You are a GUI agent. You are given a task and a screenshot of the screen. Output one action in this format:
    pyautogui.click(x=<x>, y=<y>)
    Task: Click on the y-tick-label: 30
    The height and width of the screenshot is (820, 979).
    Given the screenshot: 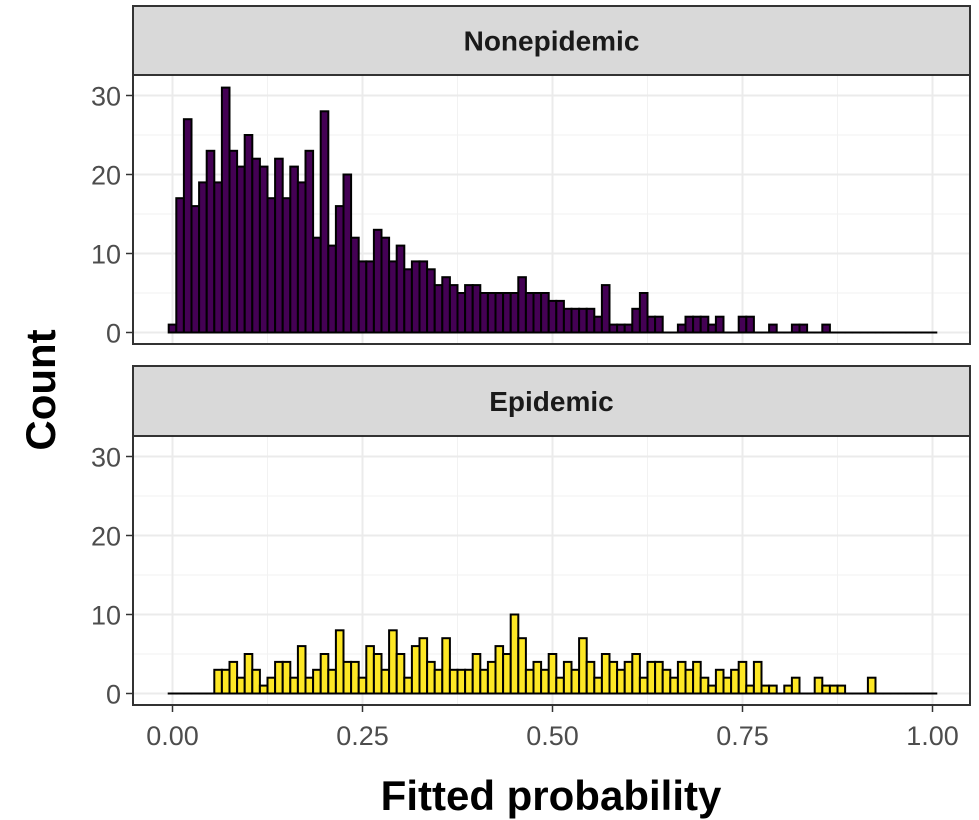 What is the action you would take?
    pyautogui.click(x=106, y=97)
    